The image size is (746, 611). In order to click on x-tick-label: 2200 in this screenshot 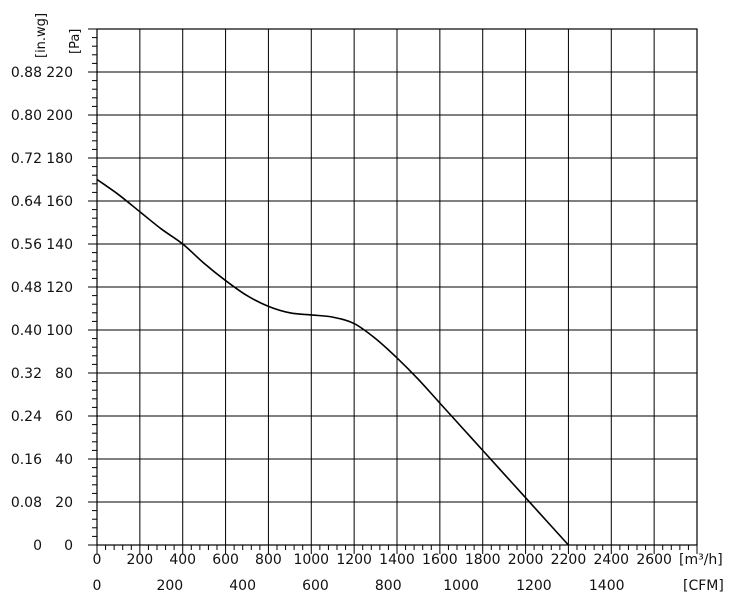, I will do `click(569, 560)`.